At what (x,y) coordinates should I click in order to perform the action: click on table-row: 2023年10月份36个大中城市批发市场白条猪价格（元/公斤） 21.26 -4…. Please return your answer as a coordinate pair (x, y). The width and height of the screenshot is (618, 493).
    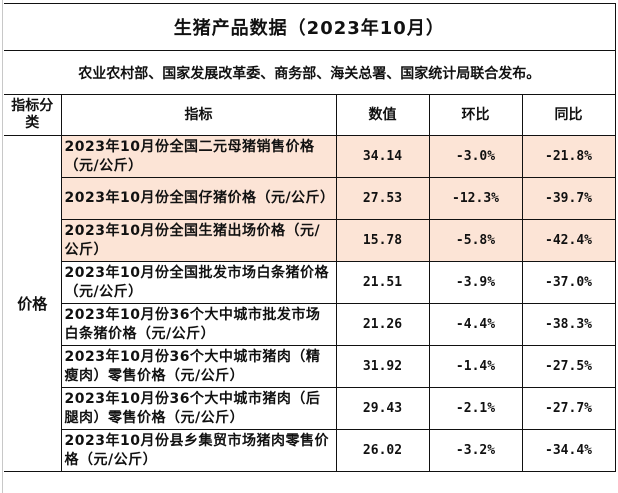
    Looking at the image, I should click on (310, 324).